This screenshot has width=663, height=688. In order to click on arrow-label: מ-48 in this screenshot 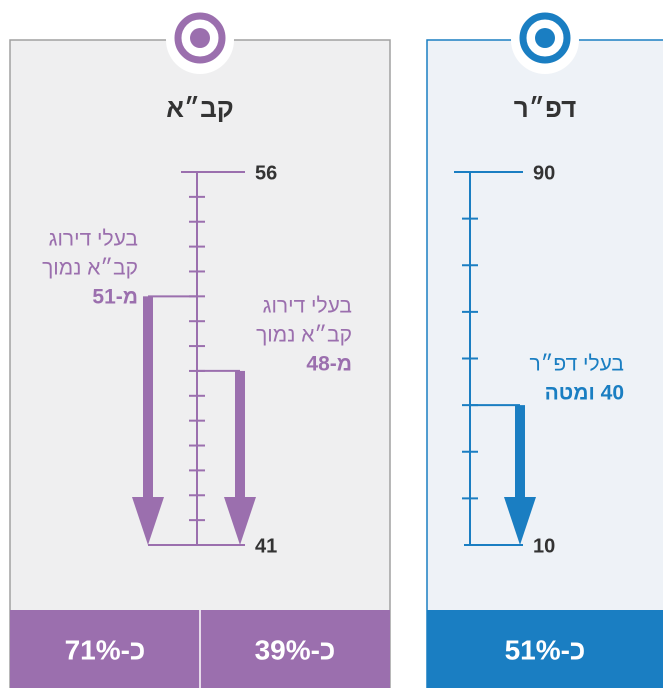, I will do `click(329, 364)`.